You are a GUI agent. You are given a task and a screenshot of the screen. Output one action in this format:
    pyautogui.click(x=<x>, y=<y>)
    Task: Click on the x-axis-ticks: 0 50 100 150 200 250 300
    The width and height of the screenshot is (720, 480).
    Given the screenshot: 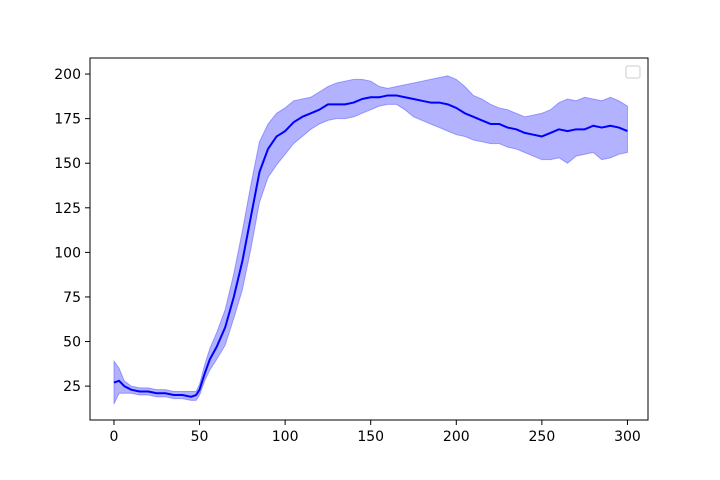 What is the action you would take?
    pyautogui.click(x=375, y=432)
    